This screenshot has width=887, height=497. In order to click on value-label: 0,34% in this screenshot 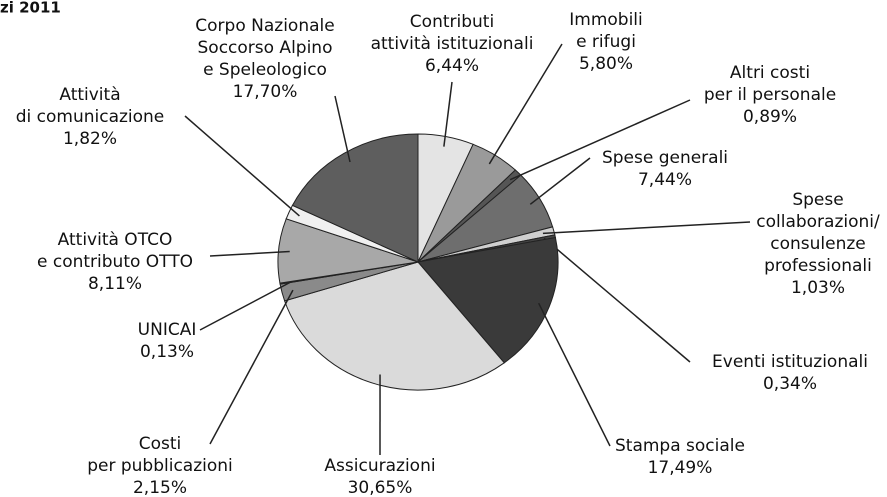, I will do `click(790, 384)`.